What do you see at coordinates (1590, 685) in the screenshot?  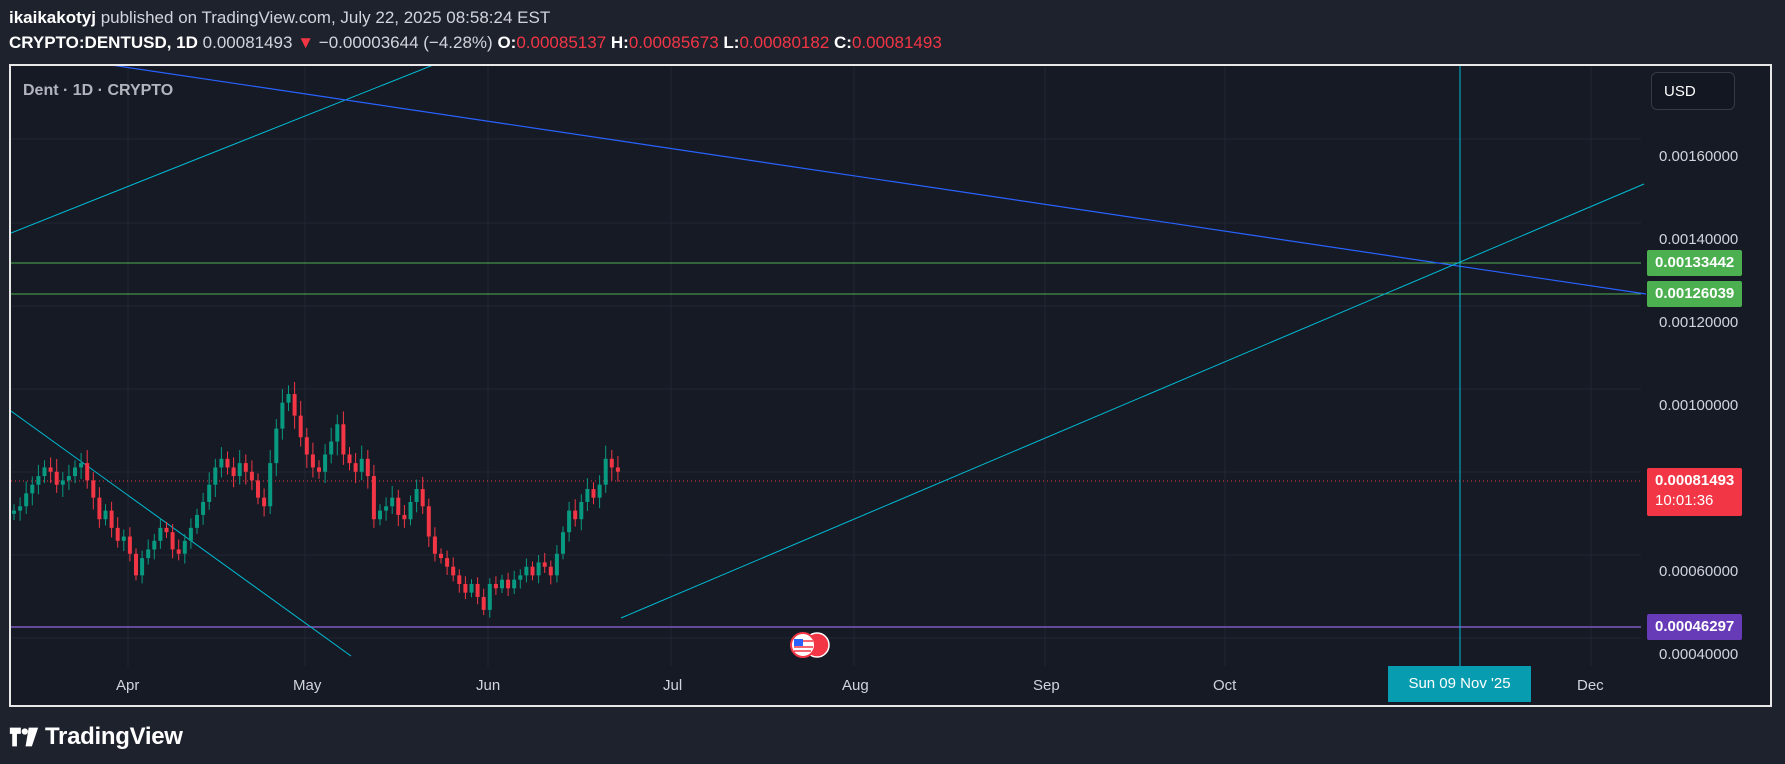 I see `x-tick-label: Dec` at bounding box center [1590, 685].